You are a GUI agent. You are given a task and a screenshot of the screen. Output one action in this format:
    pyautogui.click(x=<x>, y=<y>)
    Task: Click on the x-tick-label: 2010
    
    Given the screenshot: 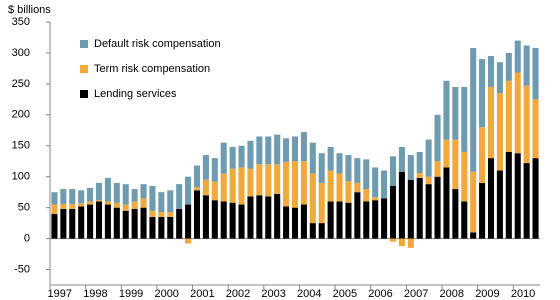 What is the action you would take?
    pyautogui.click(x=523, y=294)
    